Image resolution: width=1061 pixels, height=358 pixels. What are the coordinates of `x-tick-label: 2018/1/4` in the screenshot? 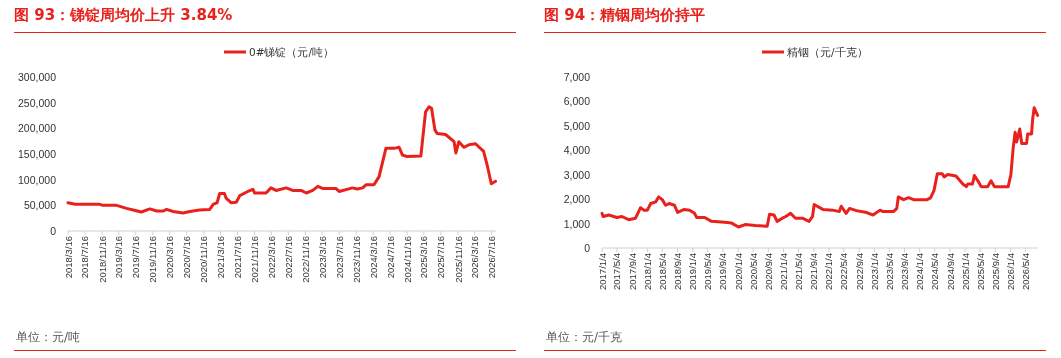 It's located at (647, 271).